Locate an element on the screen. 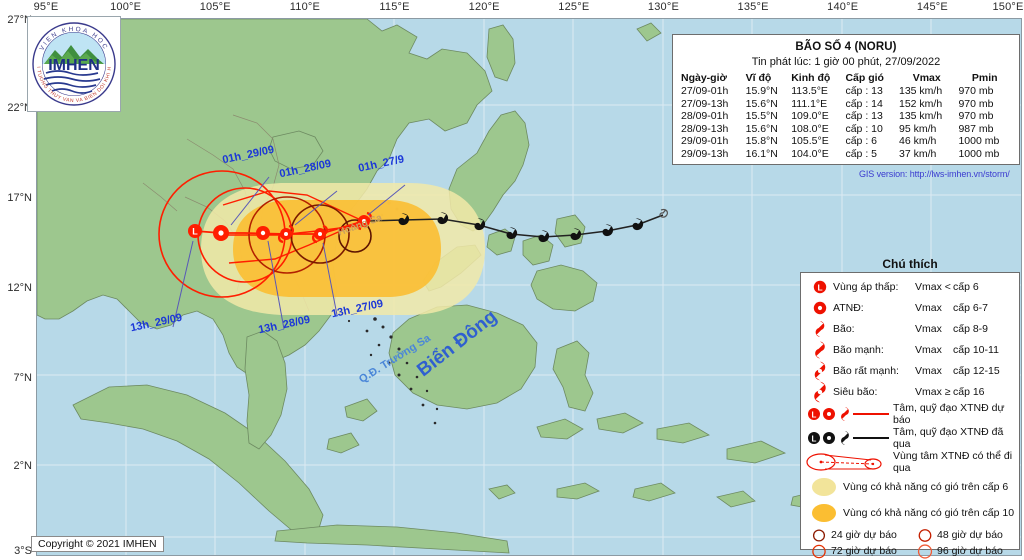 The height and width of the screenshot is (560, 1024). legend-wind6-label: Vùng có khả năng có gió trên cấp 6 is located at coordinates (926, 487).